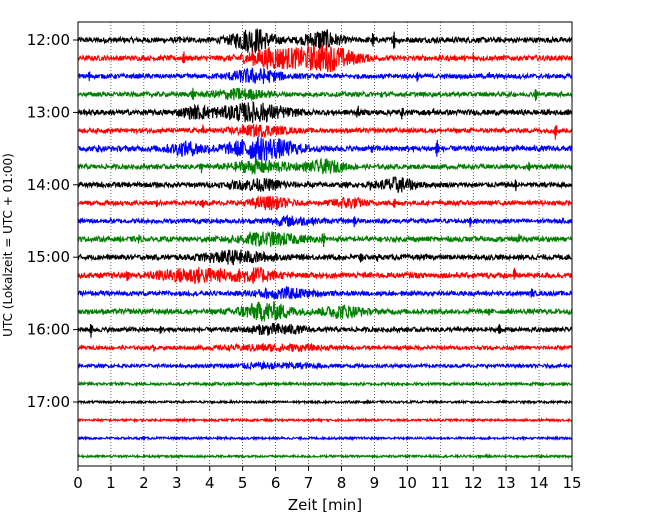 This screenshot has height=524, width=650. What do you see at coordinates (144, 483) in the screenshot?
I see `x-tick-label: 2` at bounding box center [144, 483].